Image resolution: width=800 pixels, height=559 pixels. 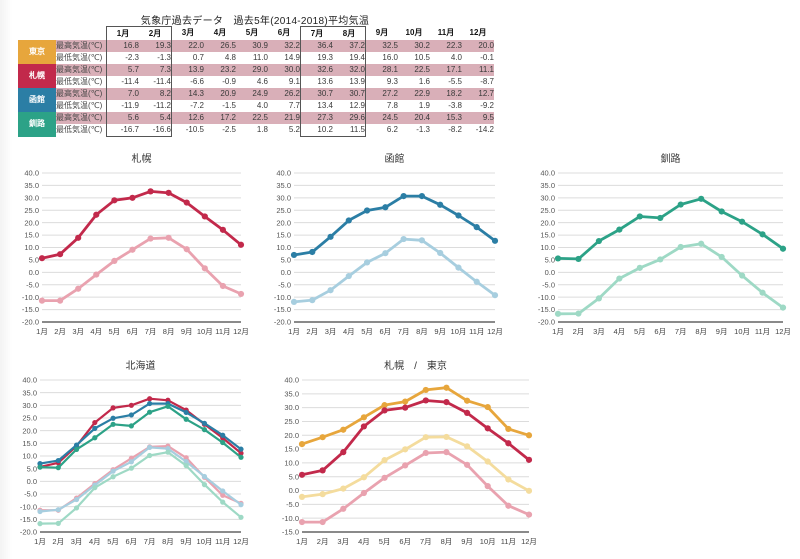 I want to click on temp-cell: 21.9, so click(x=284, y=118).